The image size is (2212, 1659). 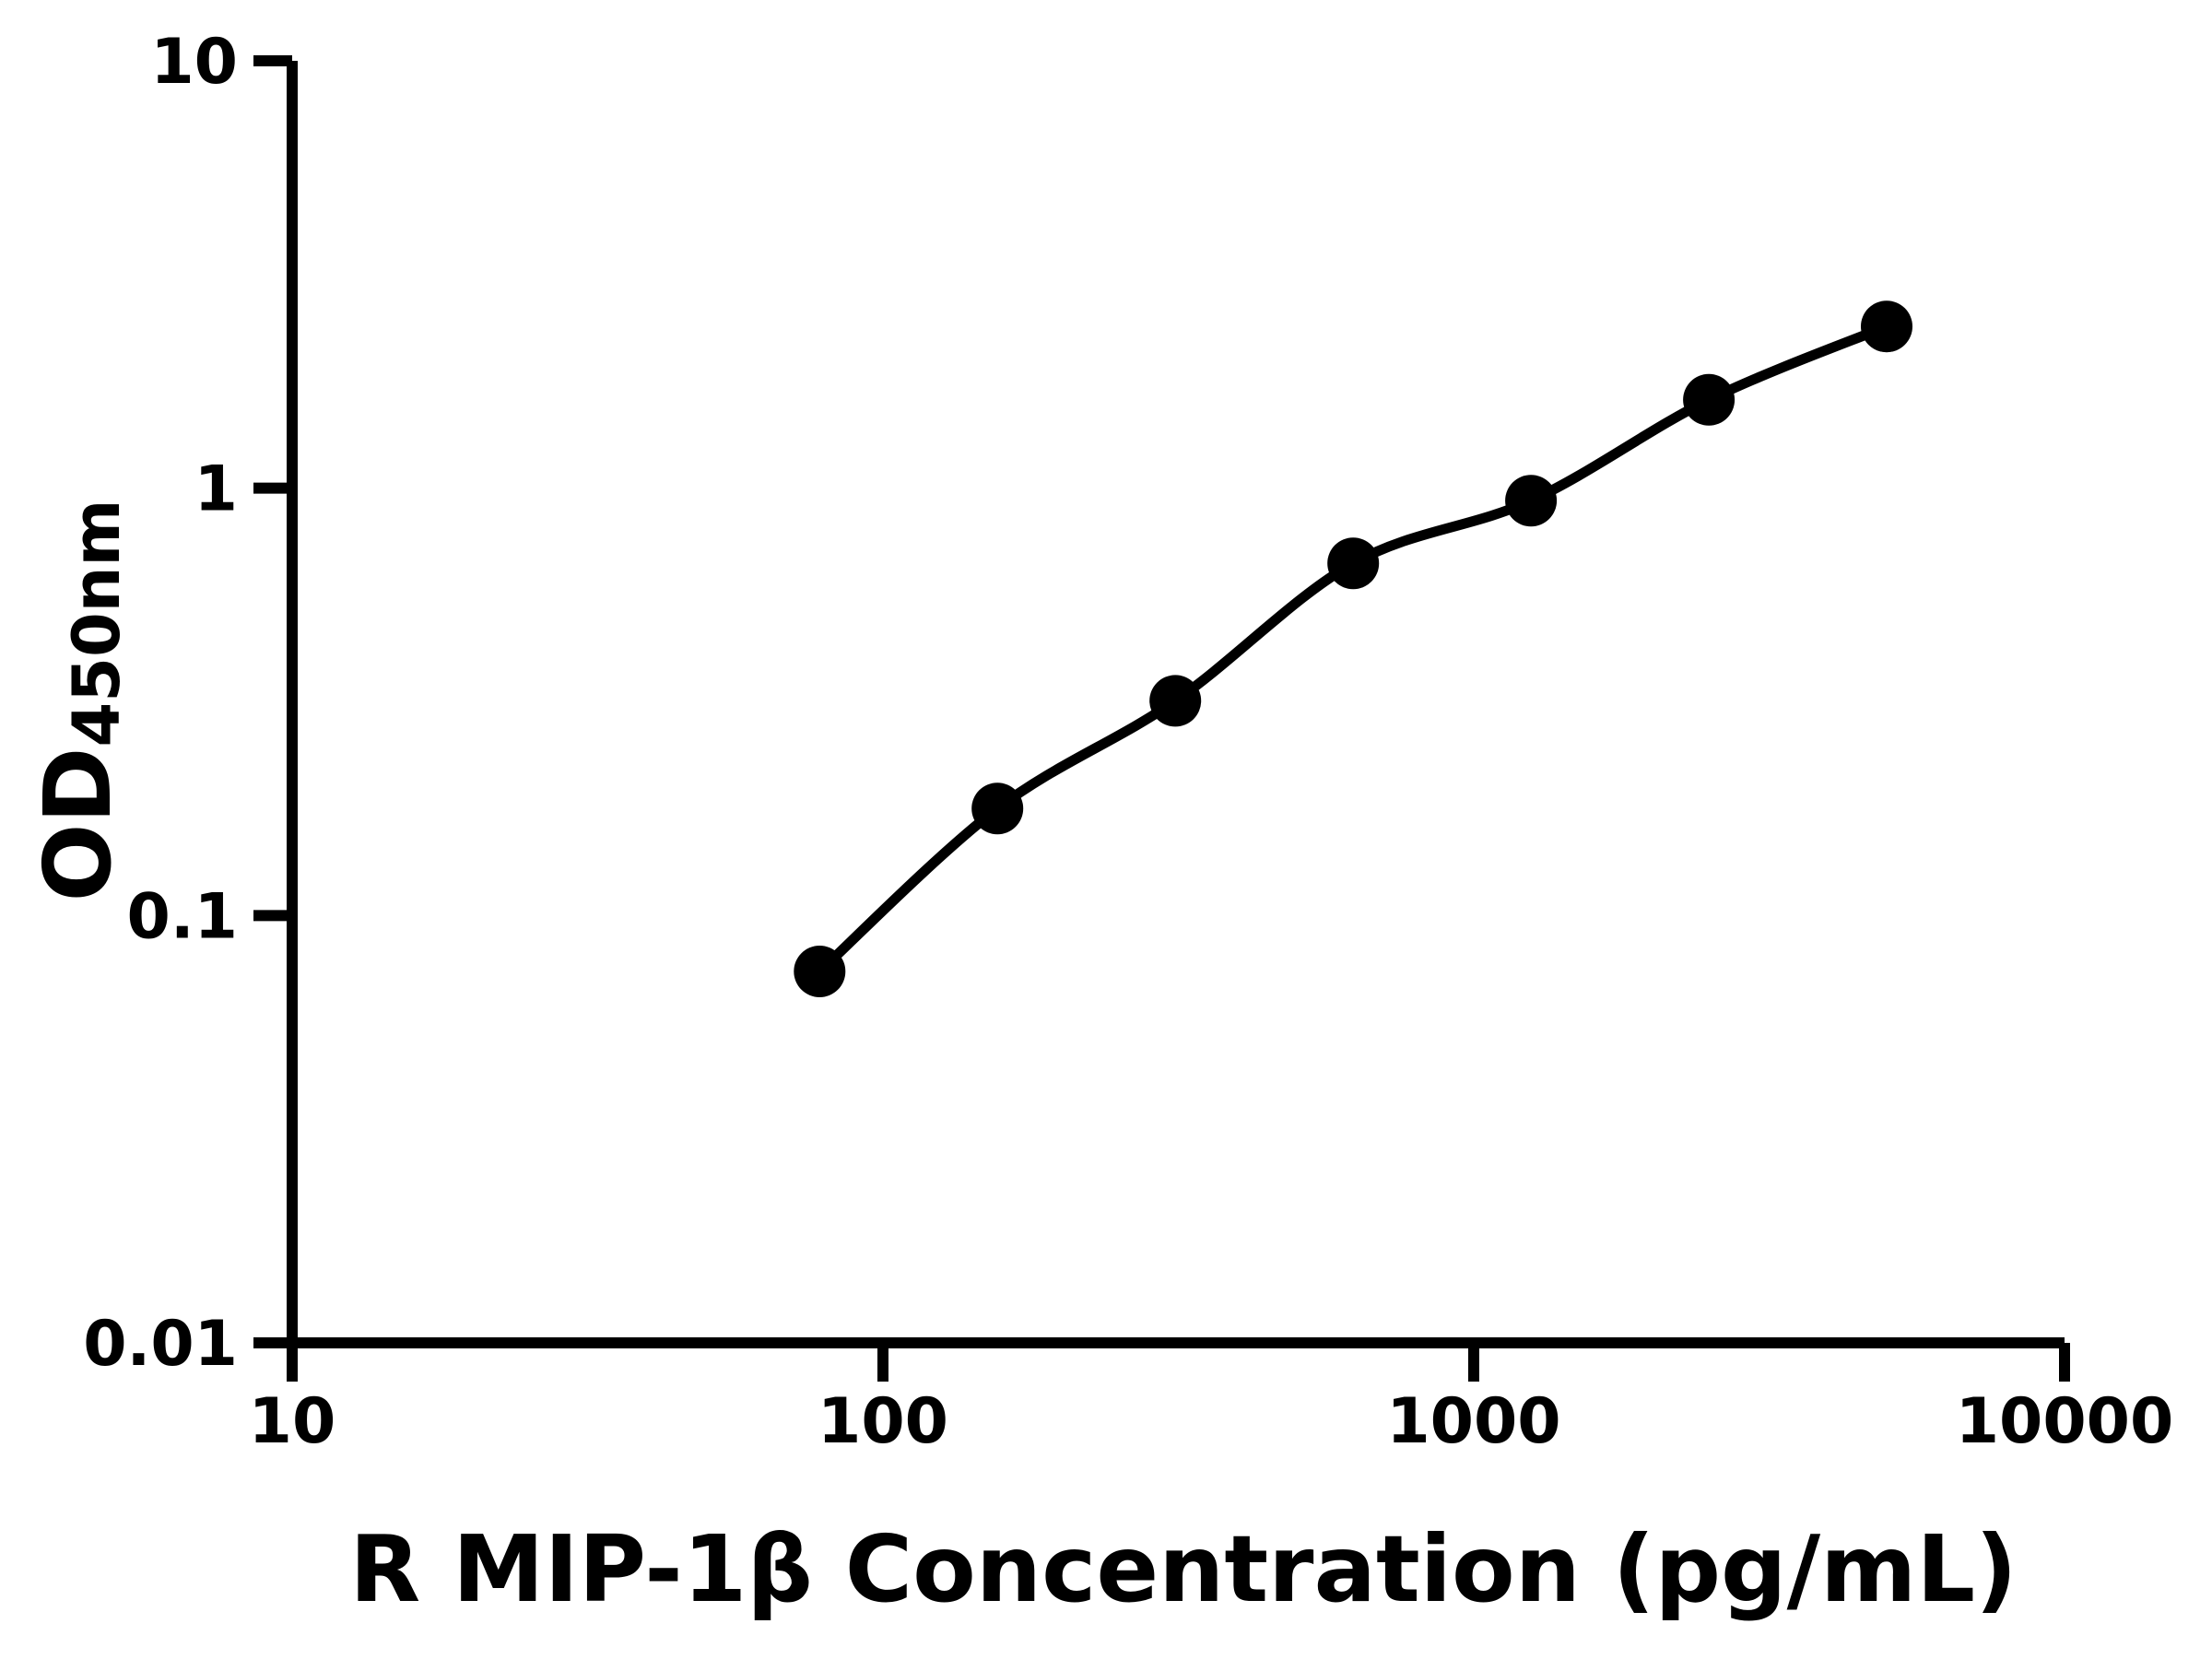 What do you see at coordinates (292, 1421) in the screenshot?
I see `x-axis-tick-label: 10` at bounding box center [292, 1421].